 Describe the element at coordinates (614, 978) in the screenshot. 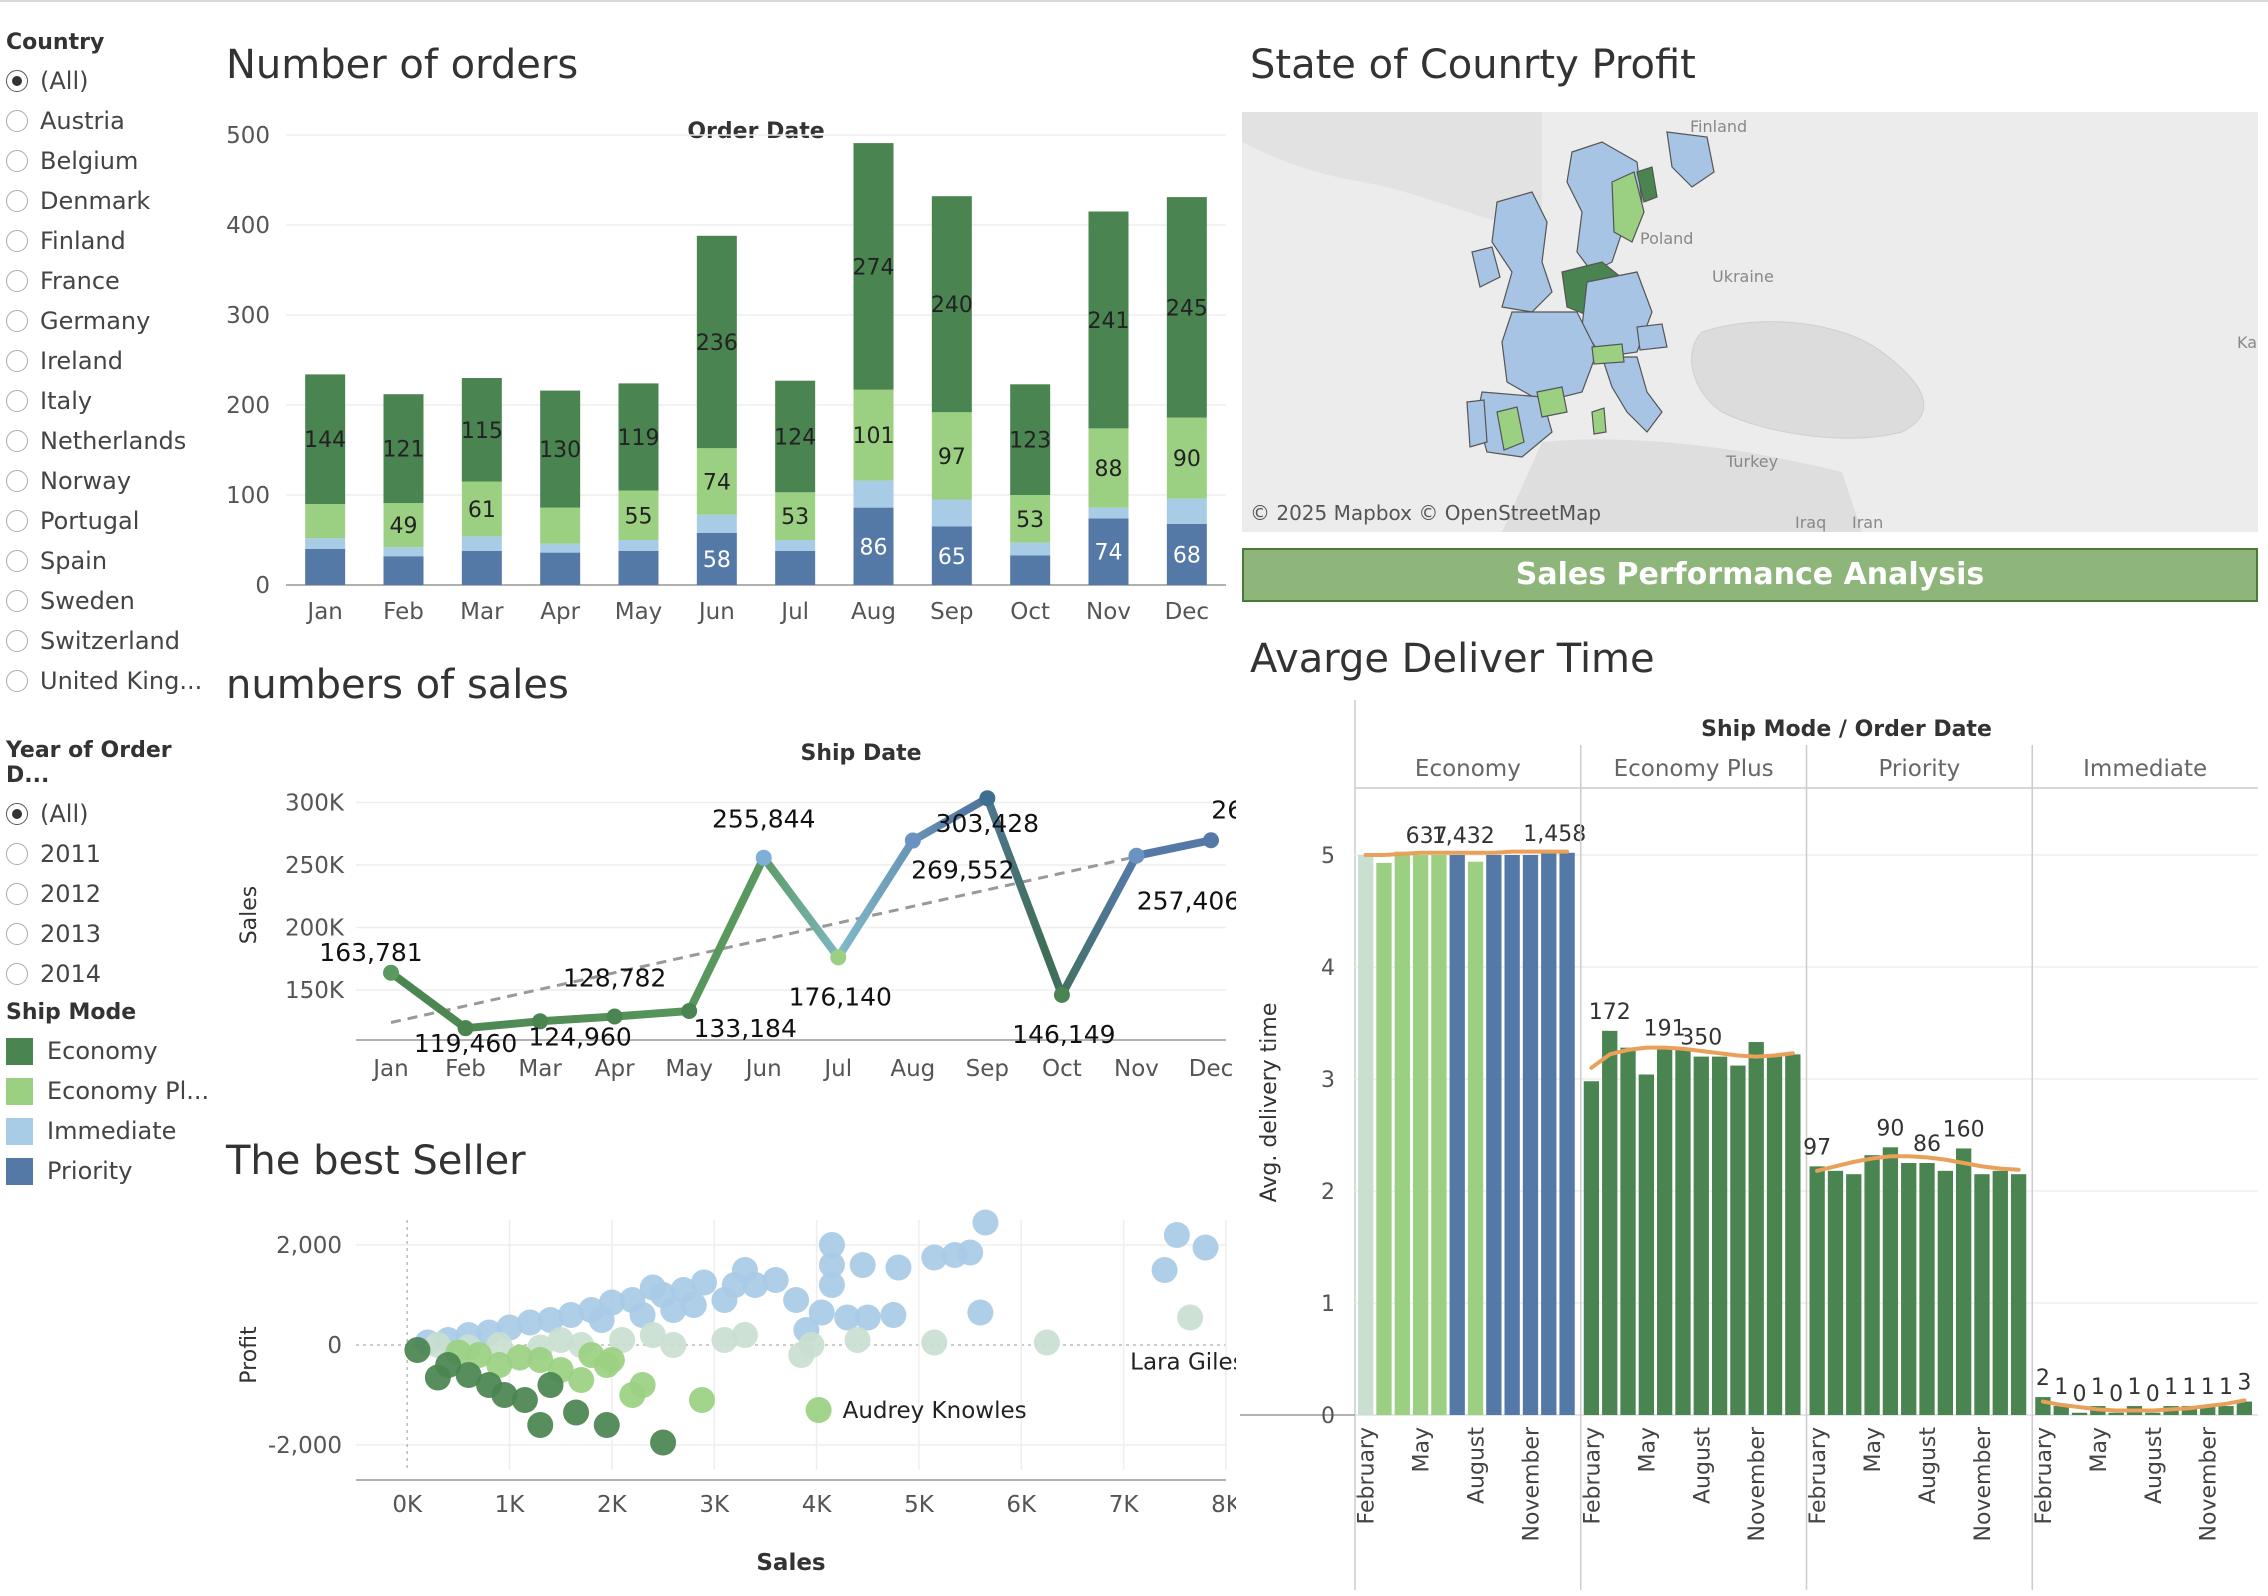

I see `sales-point-label: 128,782` at that location.